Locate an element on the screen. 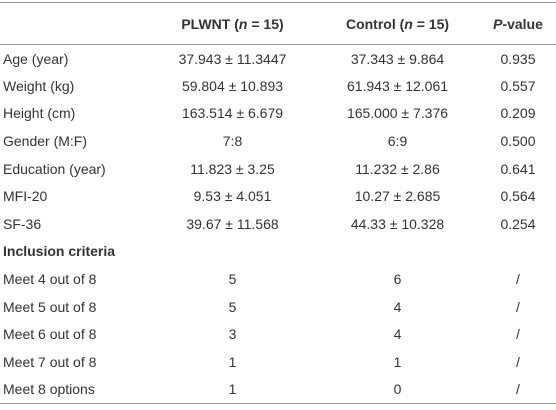 The image size is (556, 410). data-row: MFI-20 9.53 ± 4.051 10.27 ± 2.685 0.564 is located at coordinates (278, 196).